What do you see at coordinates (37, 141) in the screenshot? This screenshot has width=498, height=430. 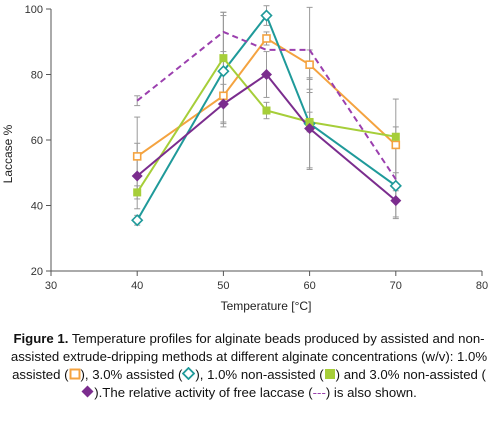 I see `y-tick-label: 60` at bounding box center [37, 141].